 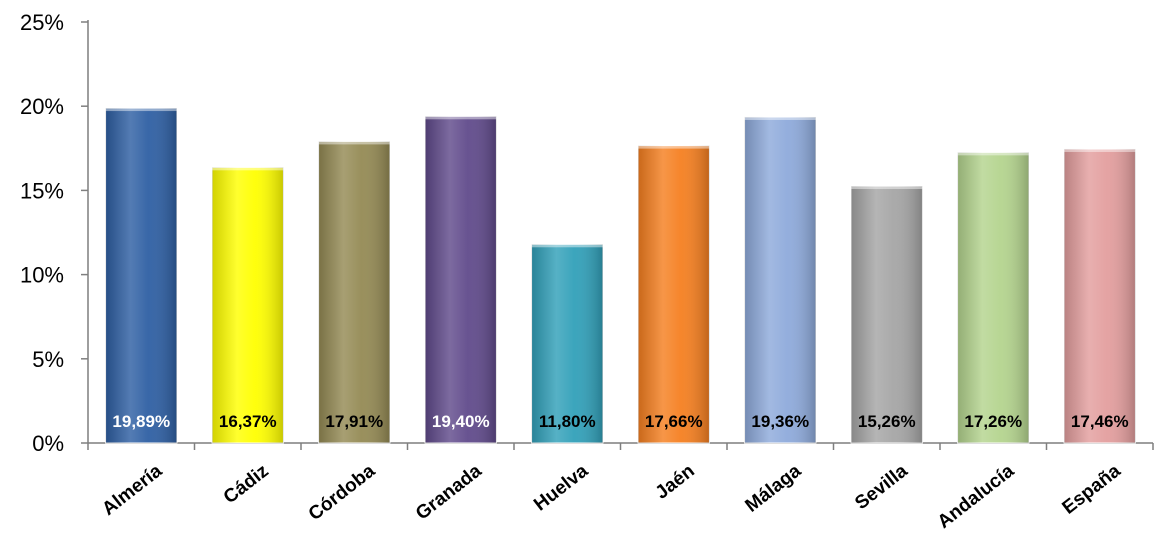 I want to click on category-label: Huelva, so click(x=561, y=487).